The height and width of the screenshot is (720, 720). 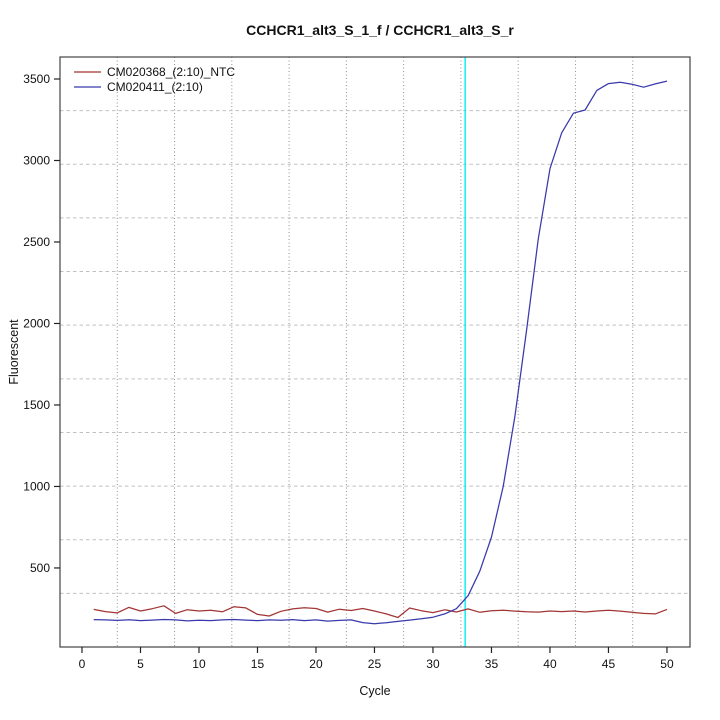 I want to click on legend-label-ntc: CM020368_(2:10)_NTC, so click(x=171, y=72).